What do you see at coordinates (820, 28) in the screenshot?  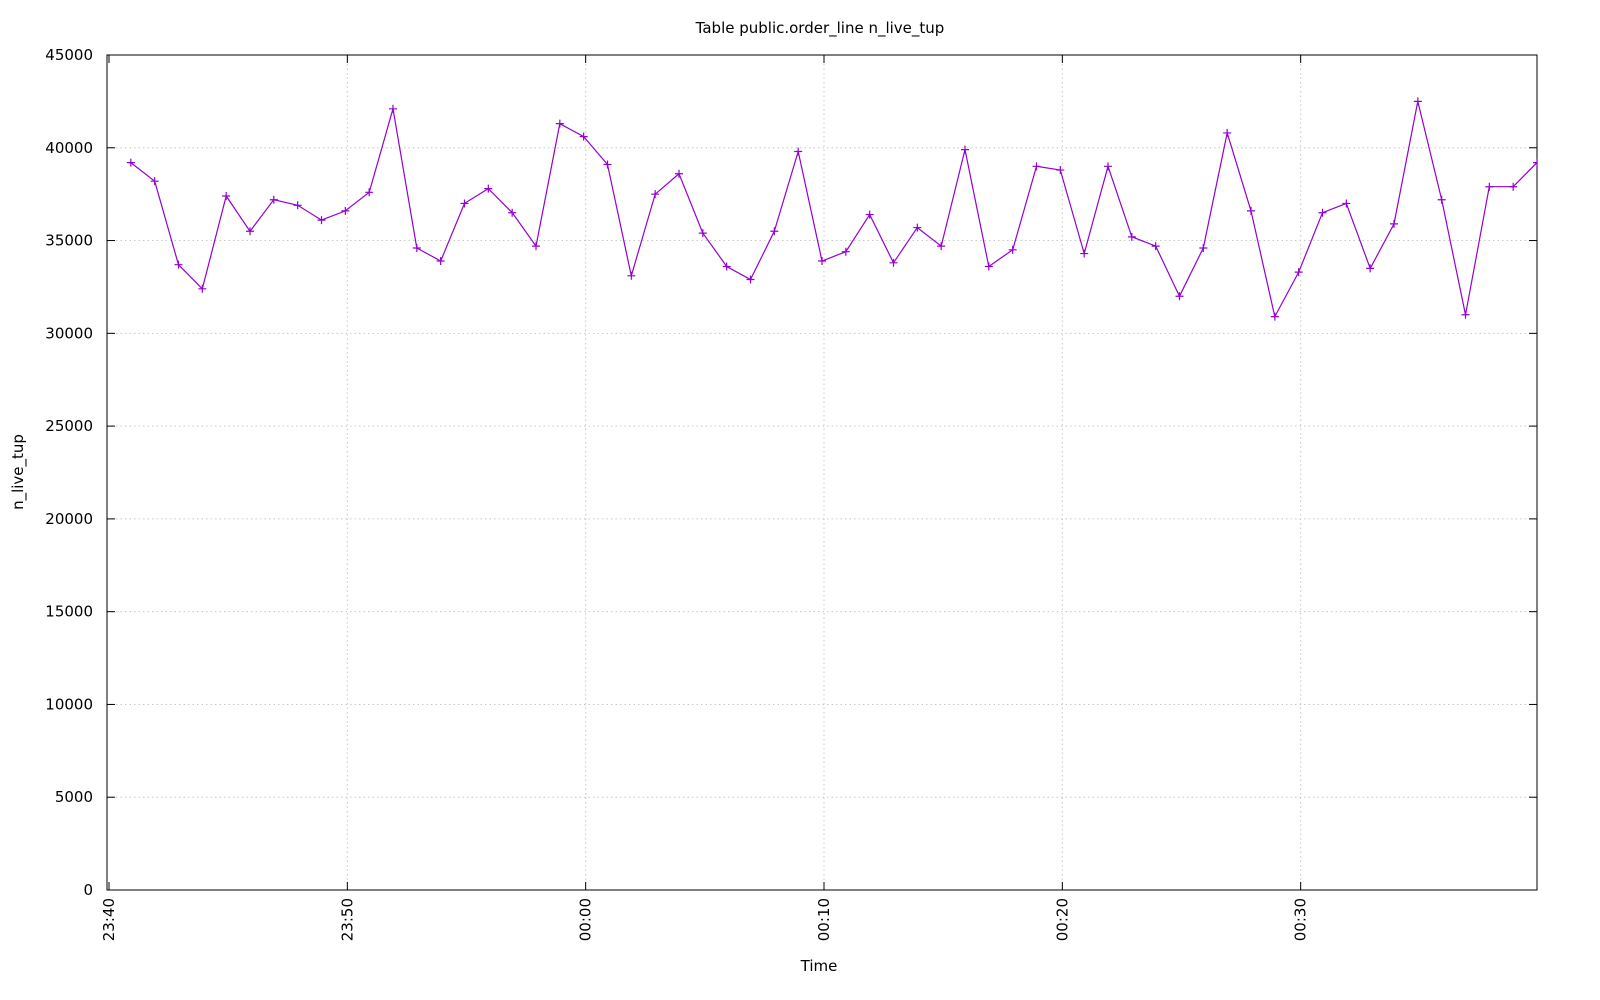 I see `chart-title: Table public.order_line n_live_tup` at bounding box center [820, 28].